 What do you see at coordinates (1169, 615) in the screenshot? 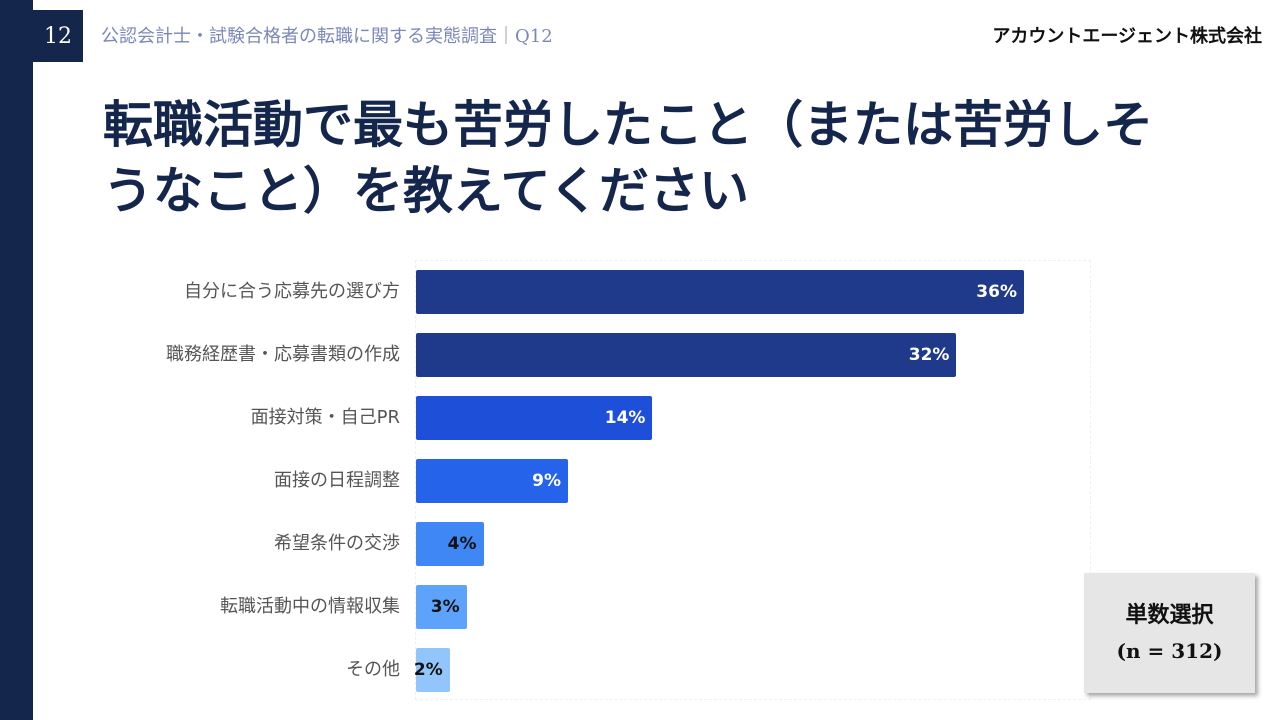
I see `selection-type: 単数選択` at bounding box center [1169, 615].